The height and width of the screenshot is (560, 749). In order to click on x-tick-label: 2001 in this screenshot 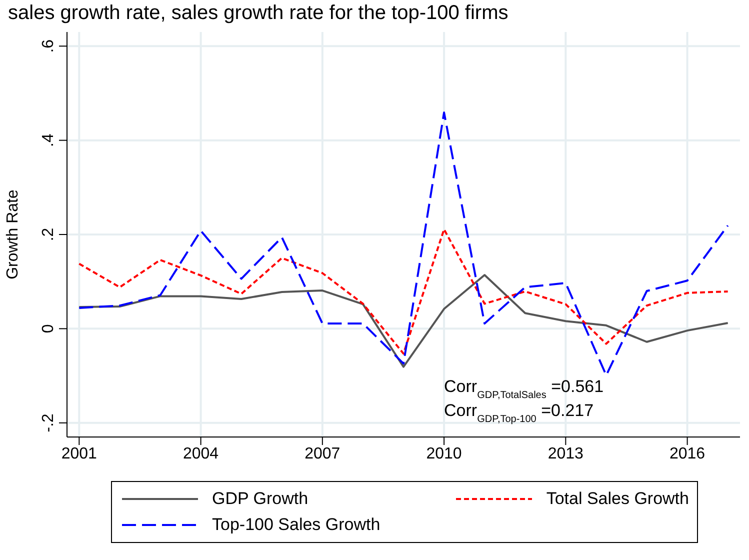, I will do `click(79, 453)`.